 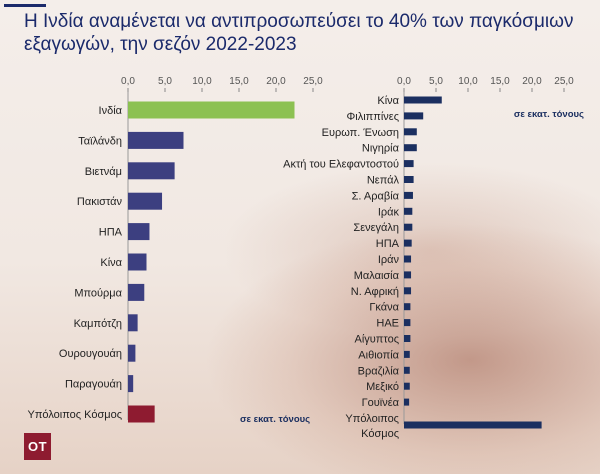 I want to click on left-x-tick-label: 10,0, so click(x=202, y=81).